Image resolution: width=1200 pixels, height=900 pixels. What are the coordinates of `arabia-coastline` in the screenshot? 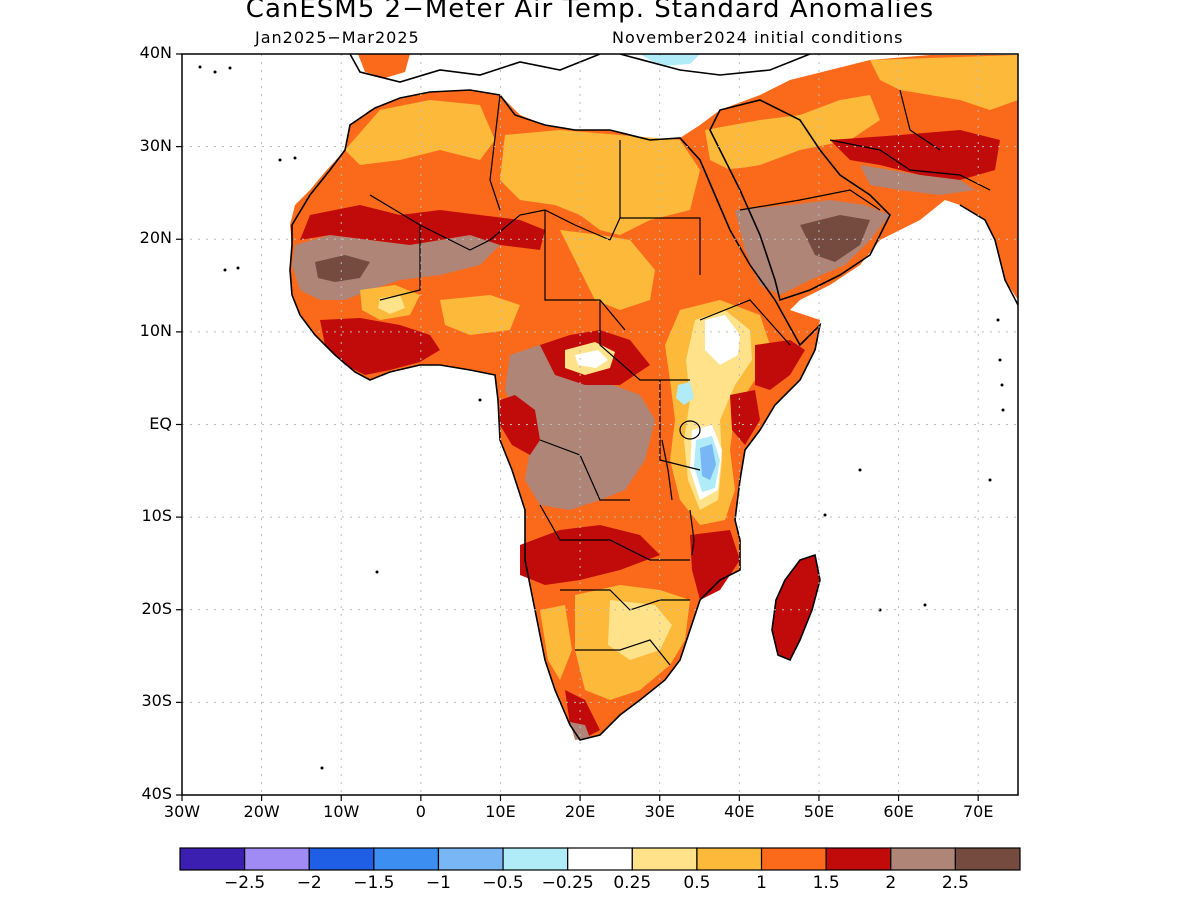 It's located at (800, 200).